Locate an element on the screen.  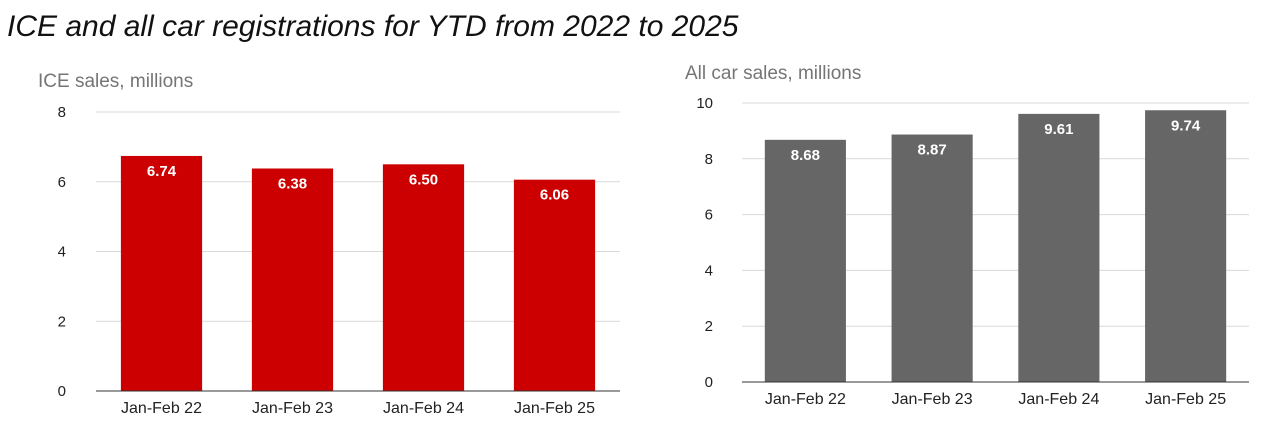
data-label: 9.61 is located at coordinates (1058, 129).